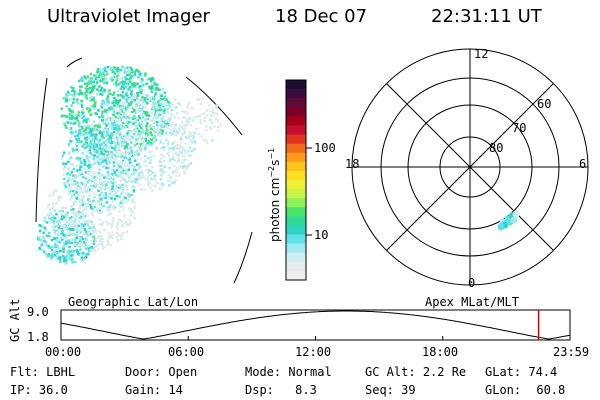 Image resolution: width=600 pixels, height=400 pixels. What do you see at coordinates (501, 227) in the screenshot?
I see `polar-aurora-pixel` at bounding box center [501, 227].